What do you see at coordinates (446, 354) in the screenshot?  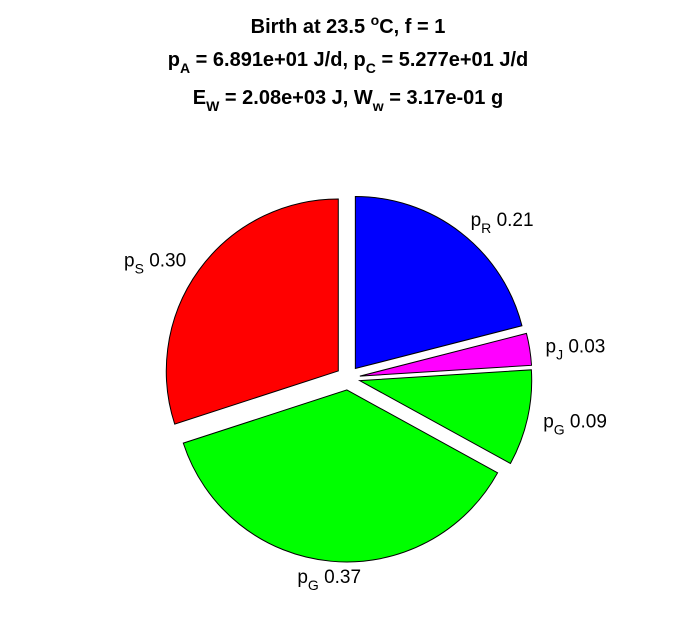 I see `pie-slice-pJ-0.03` at bounding box center [446, 354].